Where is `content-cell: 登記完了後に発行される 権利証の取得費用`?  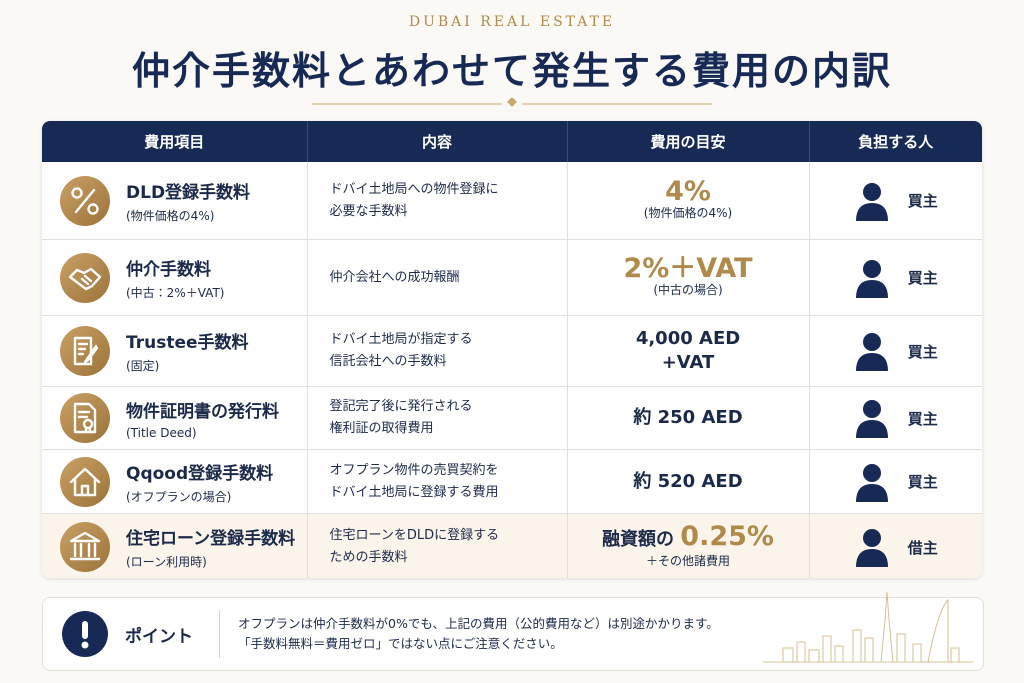
content-cell: 登記完了後に発行される 権利証の取得費用 is located at coordinates (437, 418).